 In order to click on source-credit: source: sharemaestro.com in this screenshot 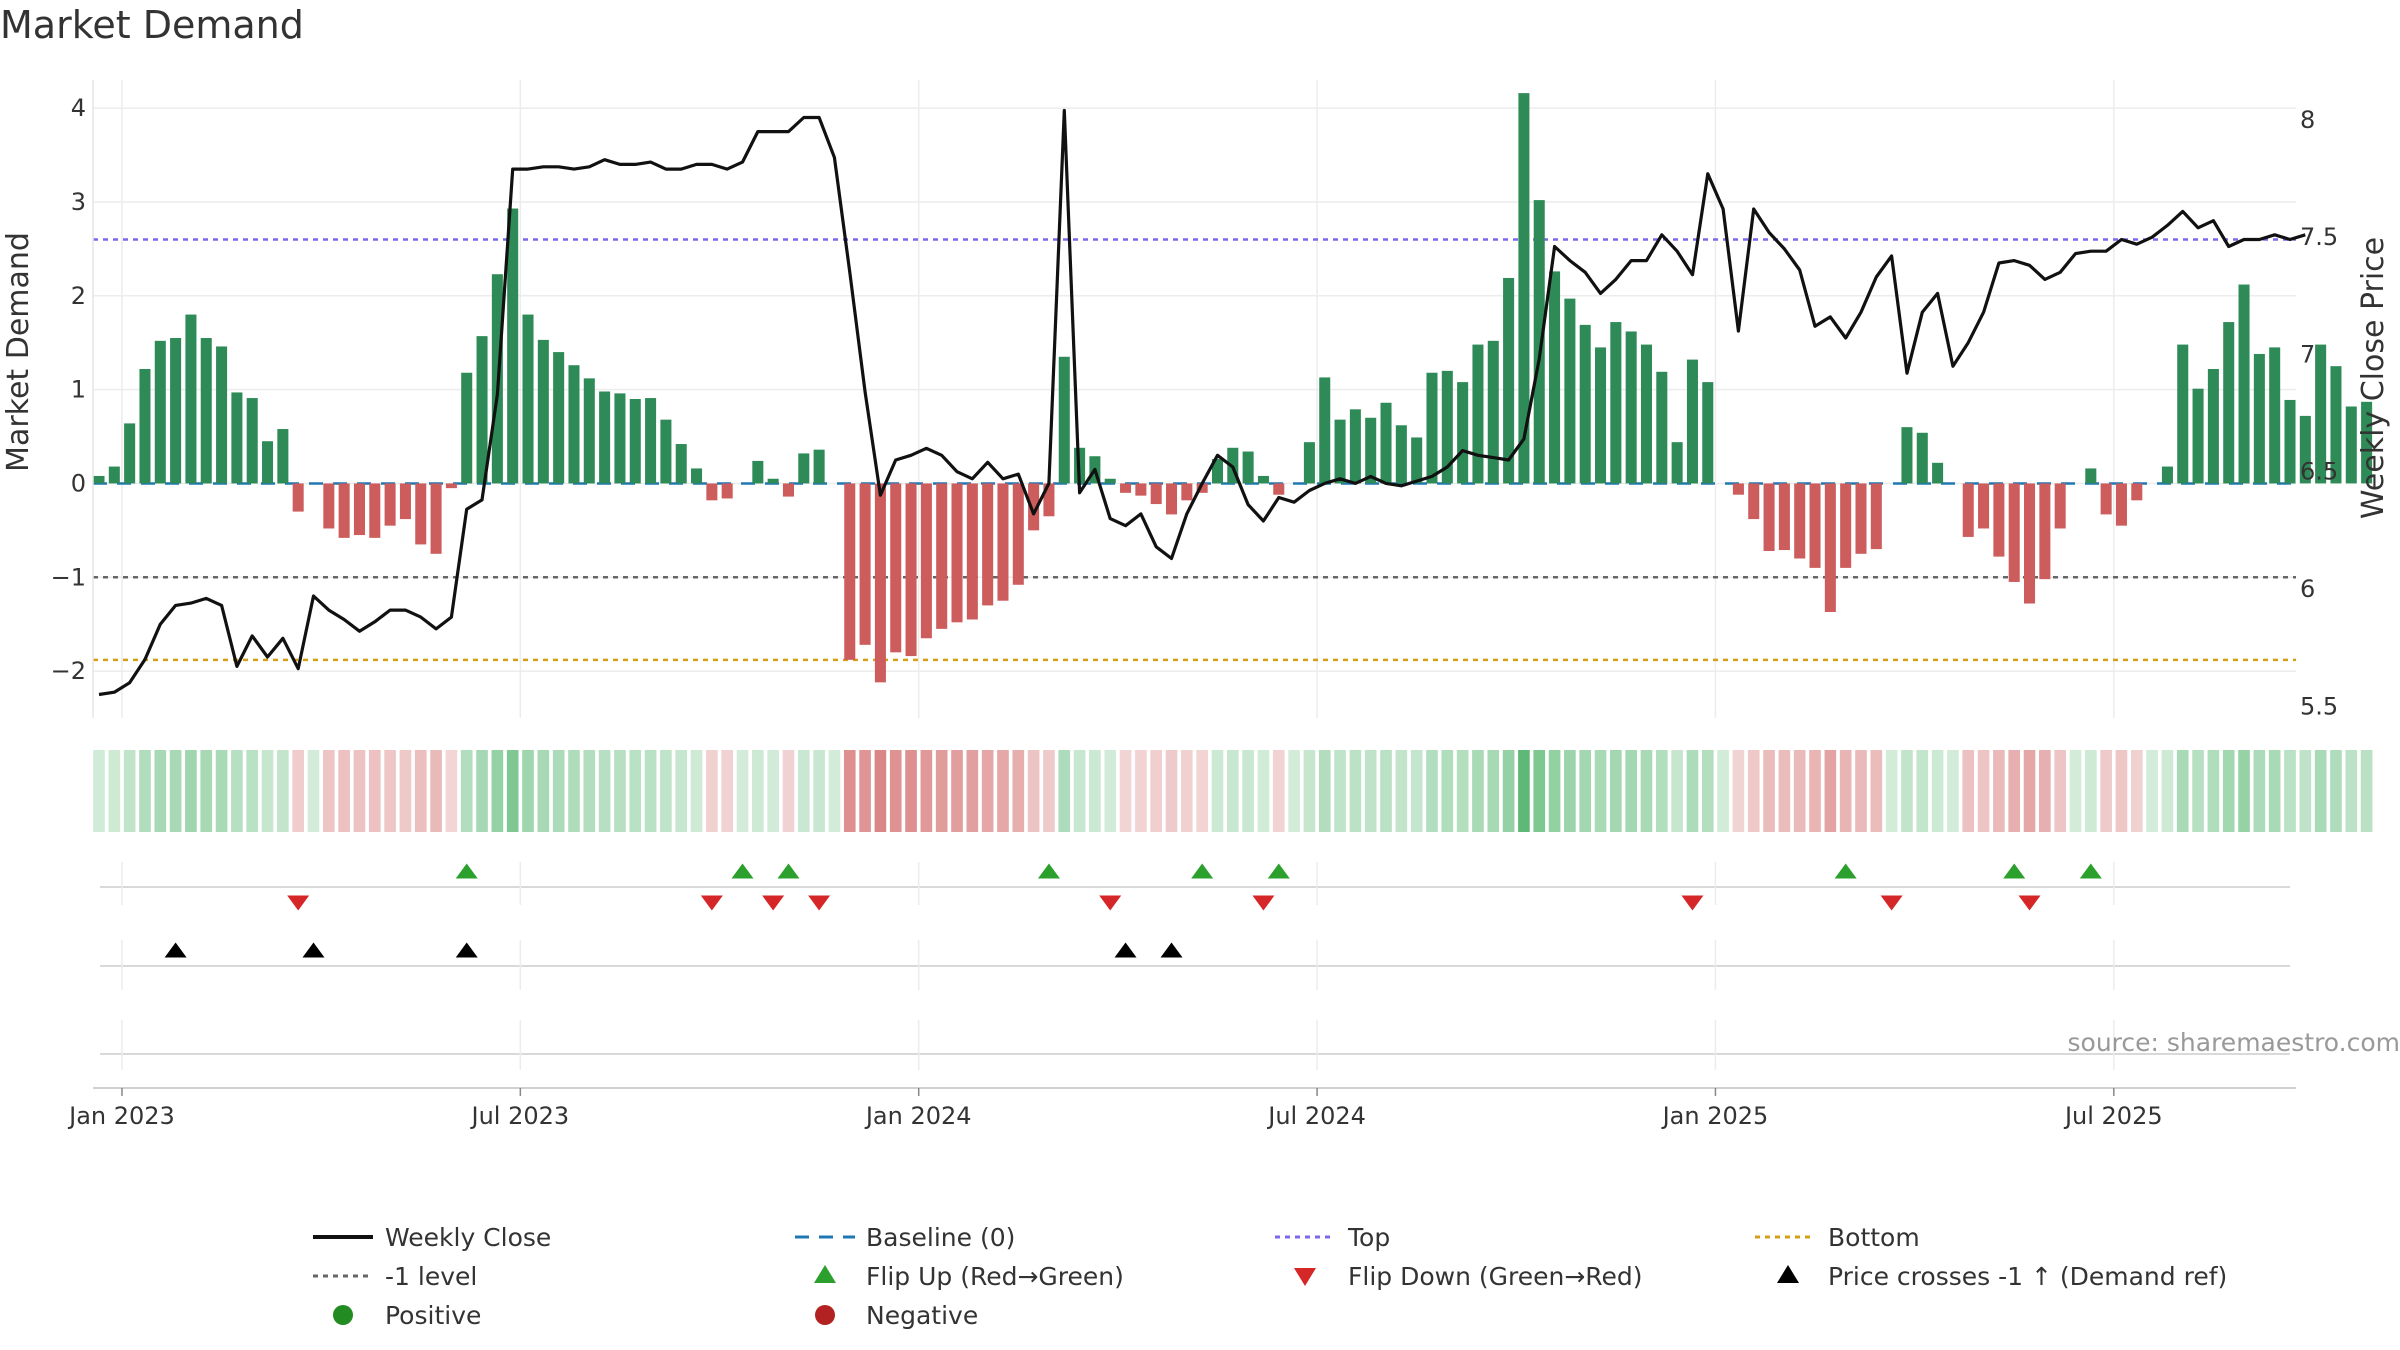, I will do `click(2234, 1042)`.